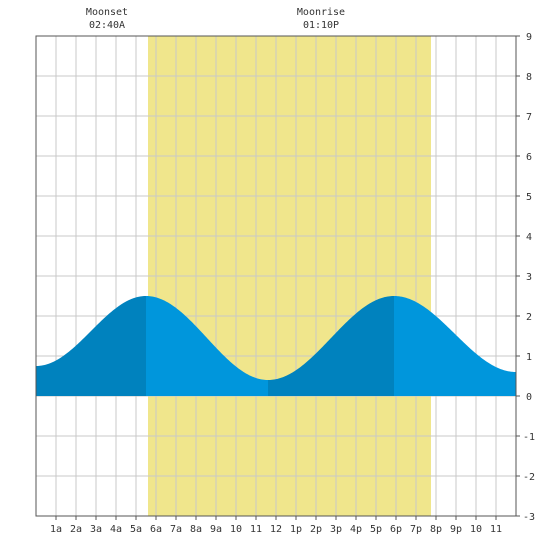 The height and width of the screenshot is (550, 550). What do you see at coordinates (176, 529) in the screenshot?
I see `x-tick-label: 7a` at bounding box center [176, 529].